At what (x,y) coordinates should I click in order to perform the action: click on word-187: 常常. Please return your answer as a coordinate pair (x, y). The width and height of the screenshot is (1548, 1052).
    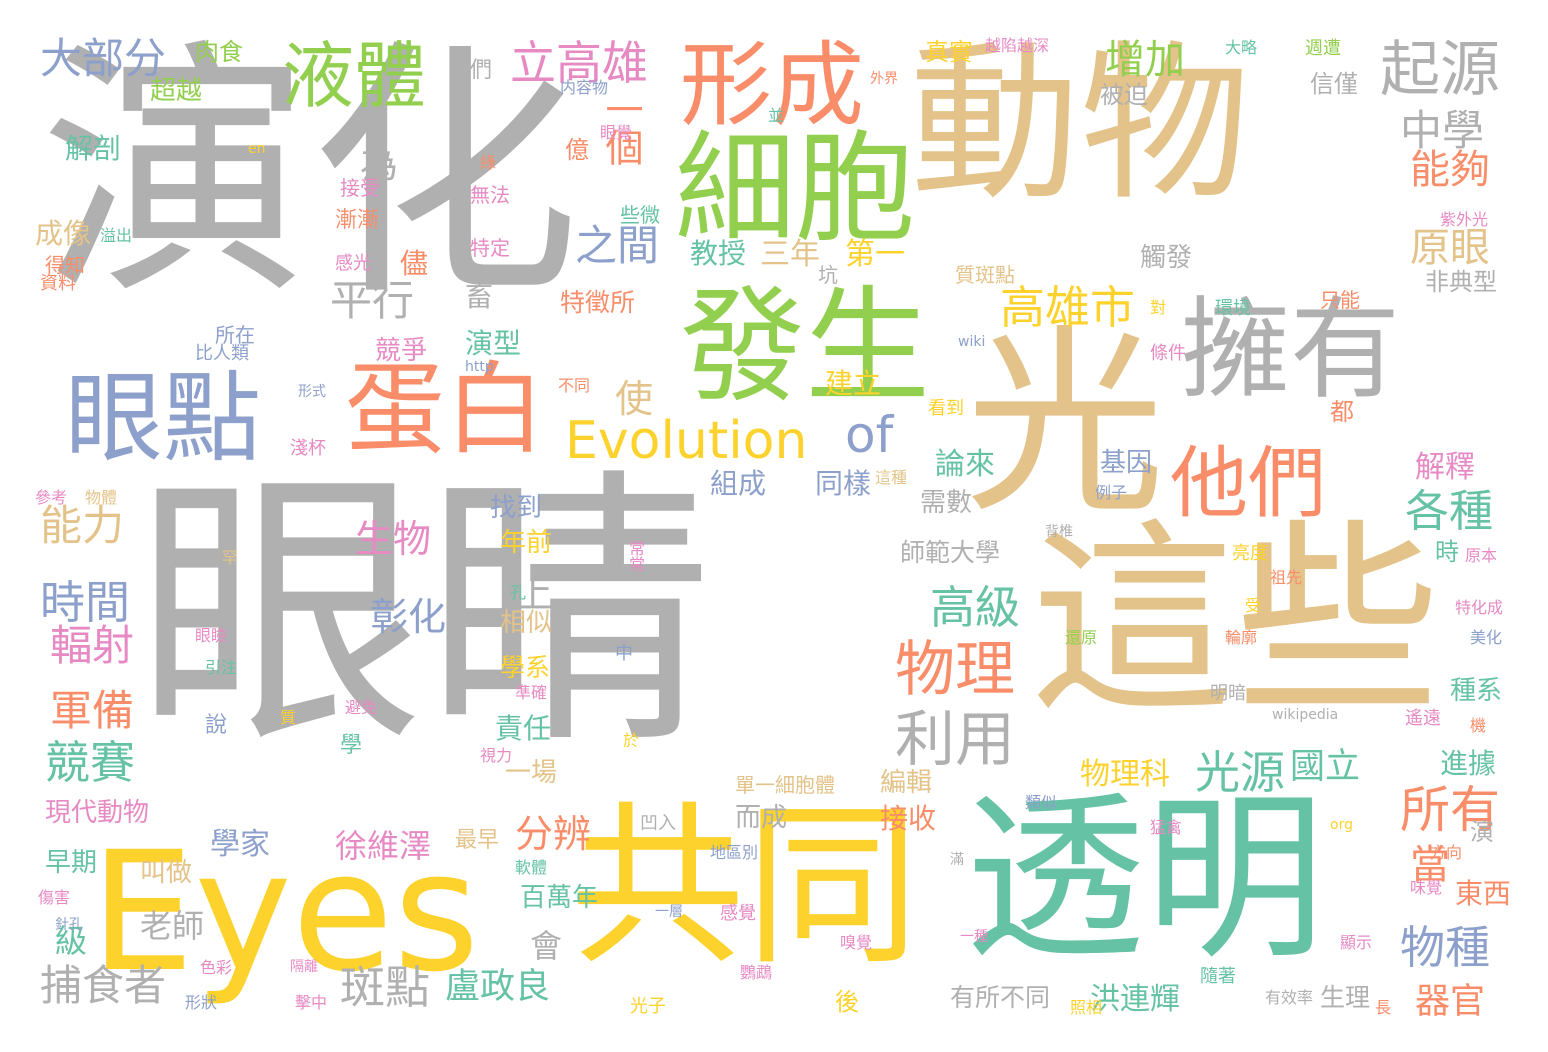
    Looking at the image, I should click on (635, 556).